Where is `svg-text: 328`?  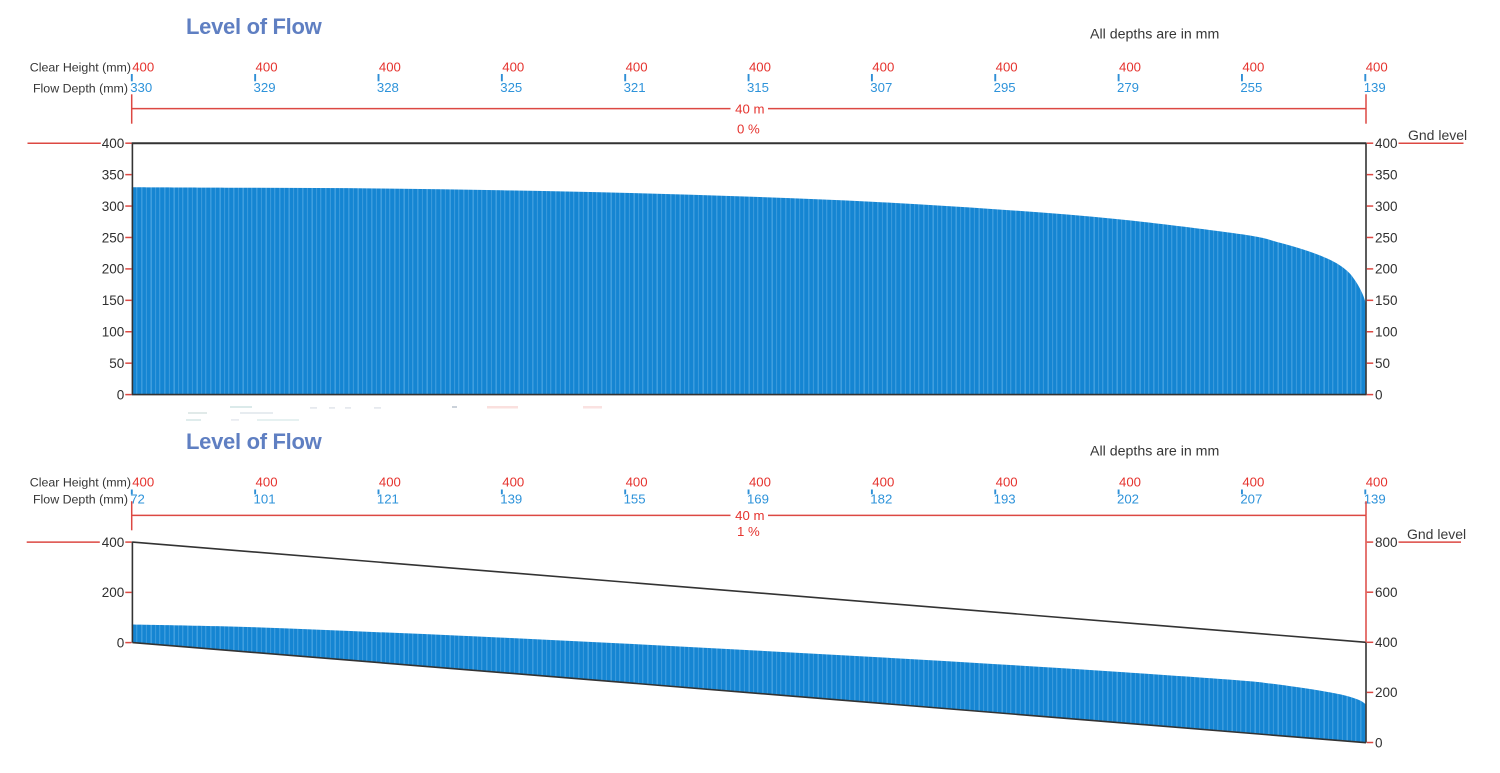
svg-text: 328 is located at coordinates (388, 87).